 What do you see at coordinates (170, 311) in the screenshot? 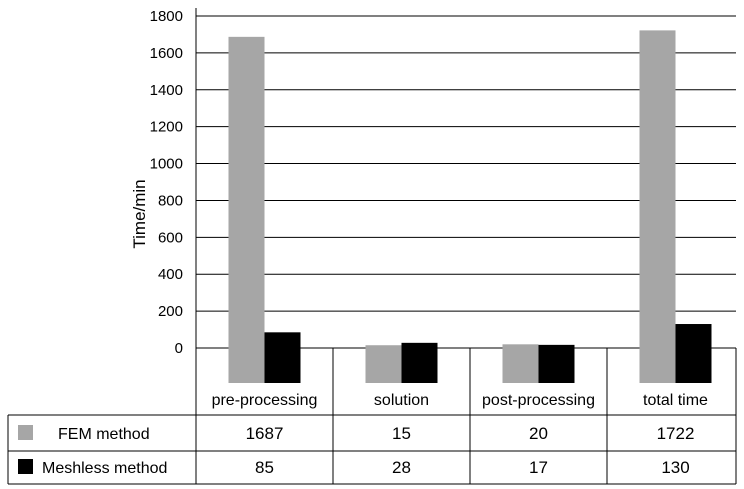
I see `y-tick-label: 200` at bounding box center [170, 311].